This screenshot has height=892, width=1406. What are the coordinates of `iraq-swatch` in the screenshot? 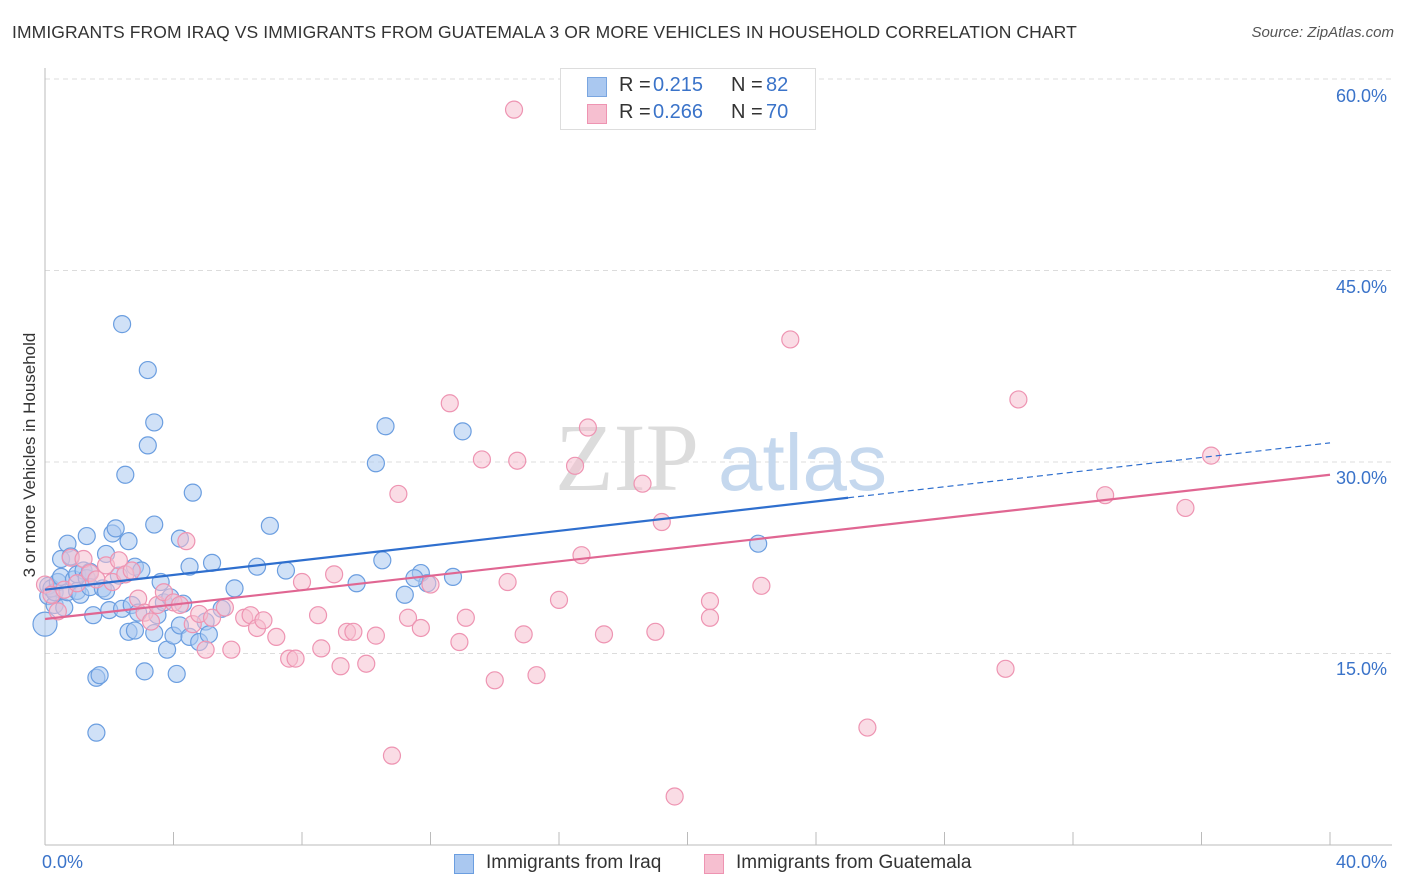 It's located at (597, 87).